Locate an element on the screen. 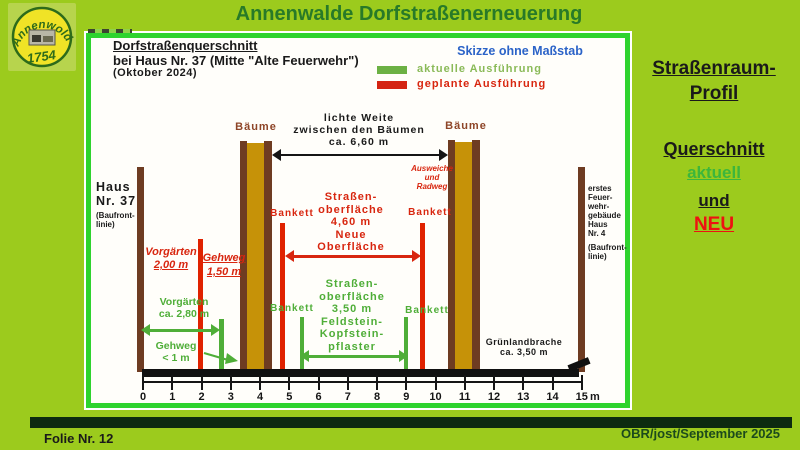 The width and height of the screenshot is (800, 450). axis-tick-label: 10 is located at coordinates (435, 397).